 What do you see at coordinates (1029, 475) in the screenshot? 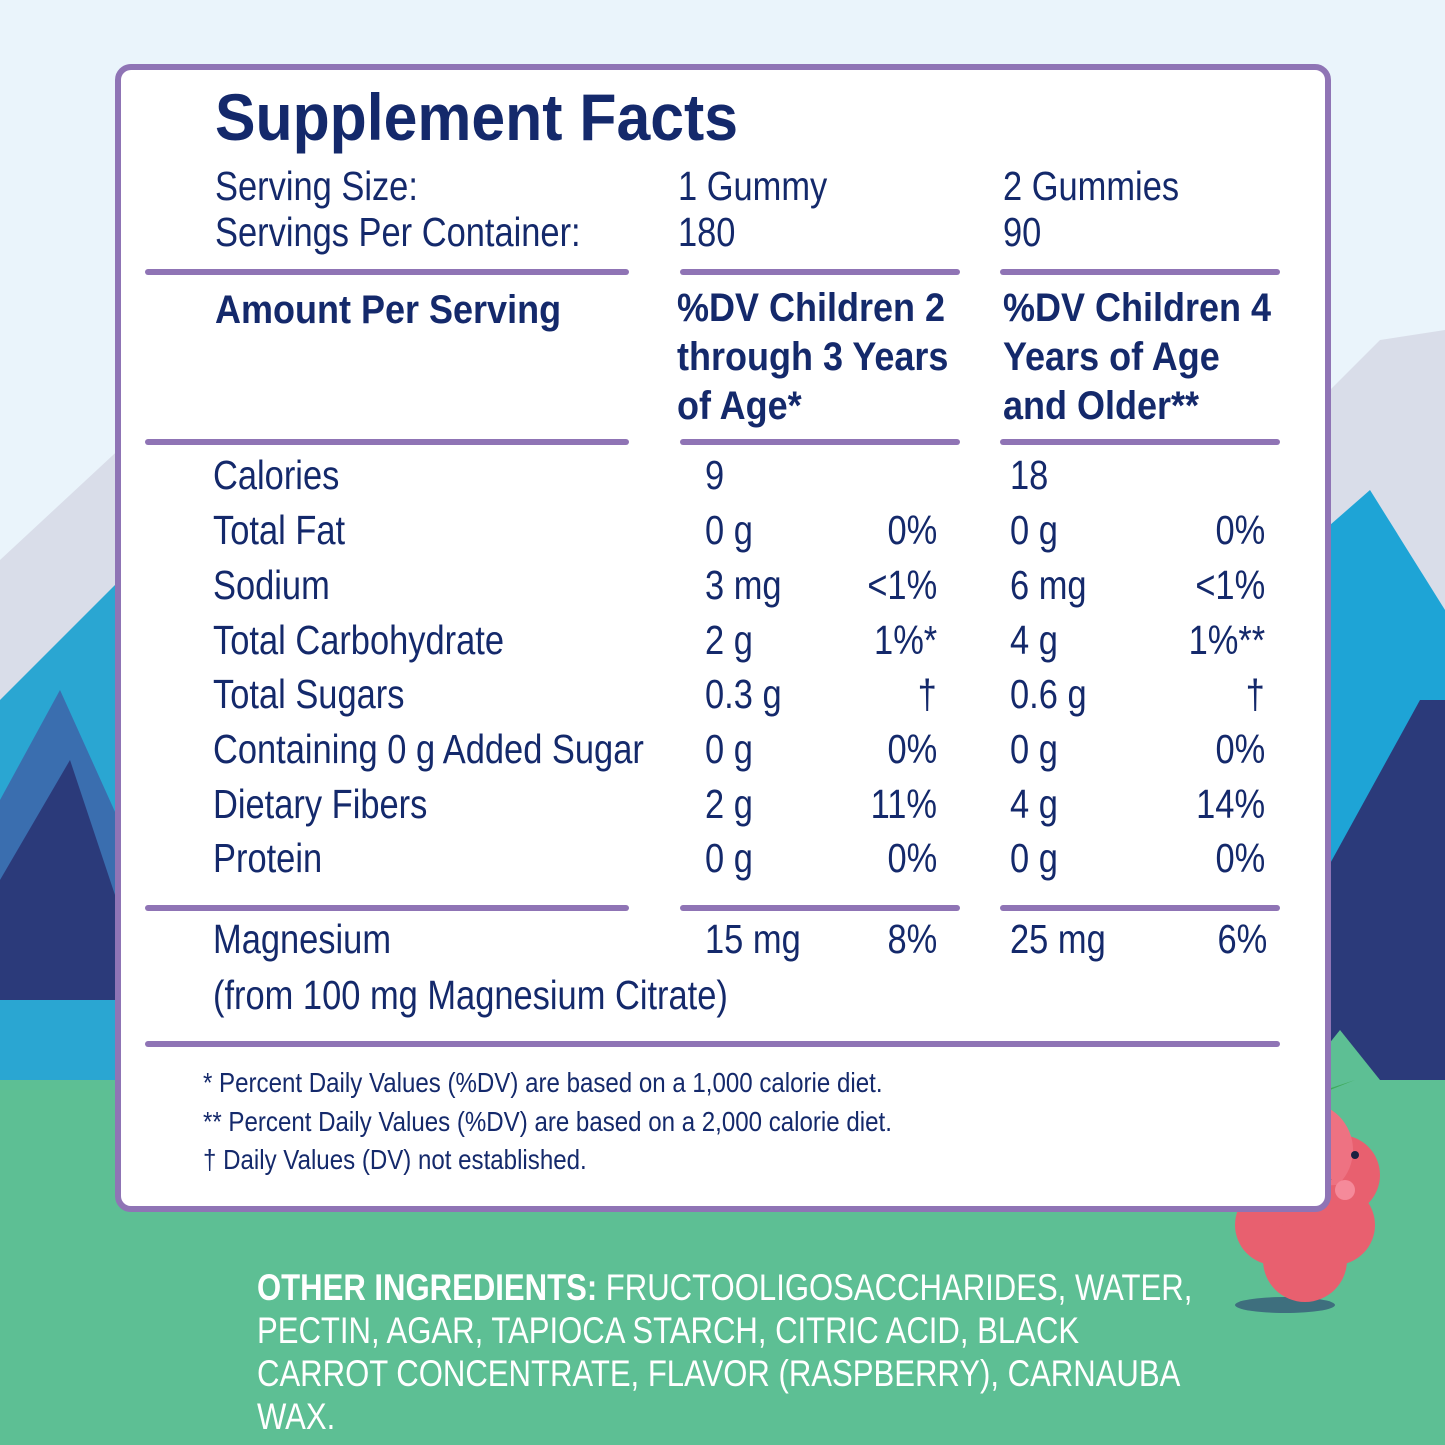
I see `amount: 18` at bounding box center [1029, 475].